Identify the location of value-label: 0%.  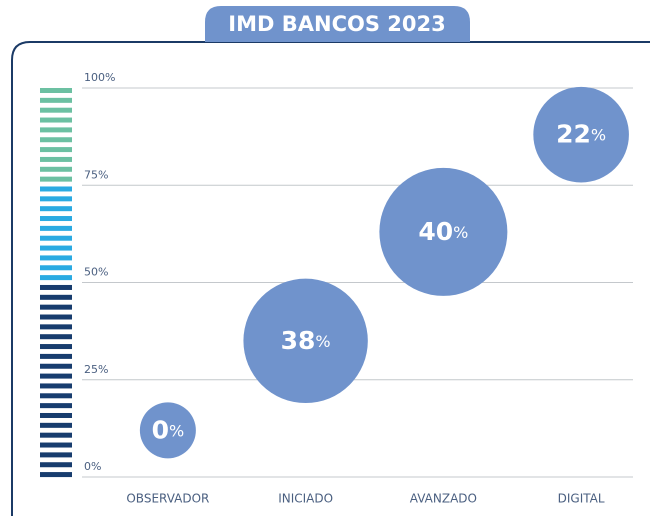
(168, 429).